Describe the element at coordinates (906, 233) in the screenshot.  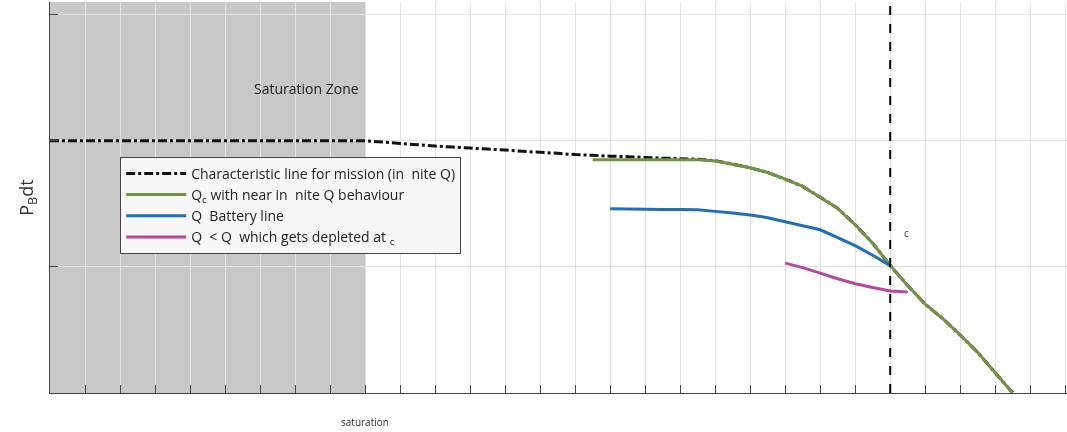
I see `annotation: c` at that location.